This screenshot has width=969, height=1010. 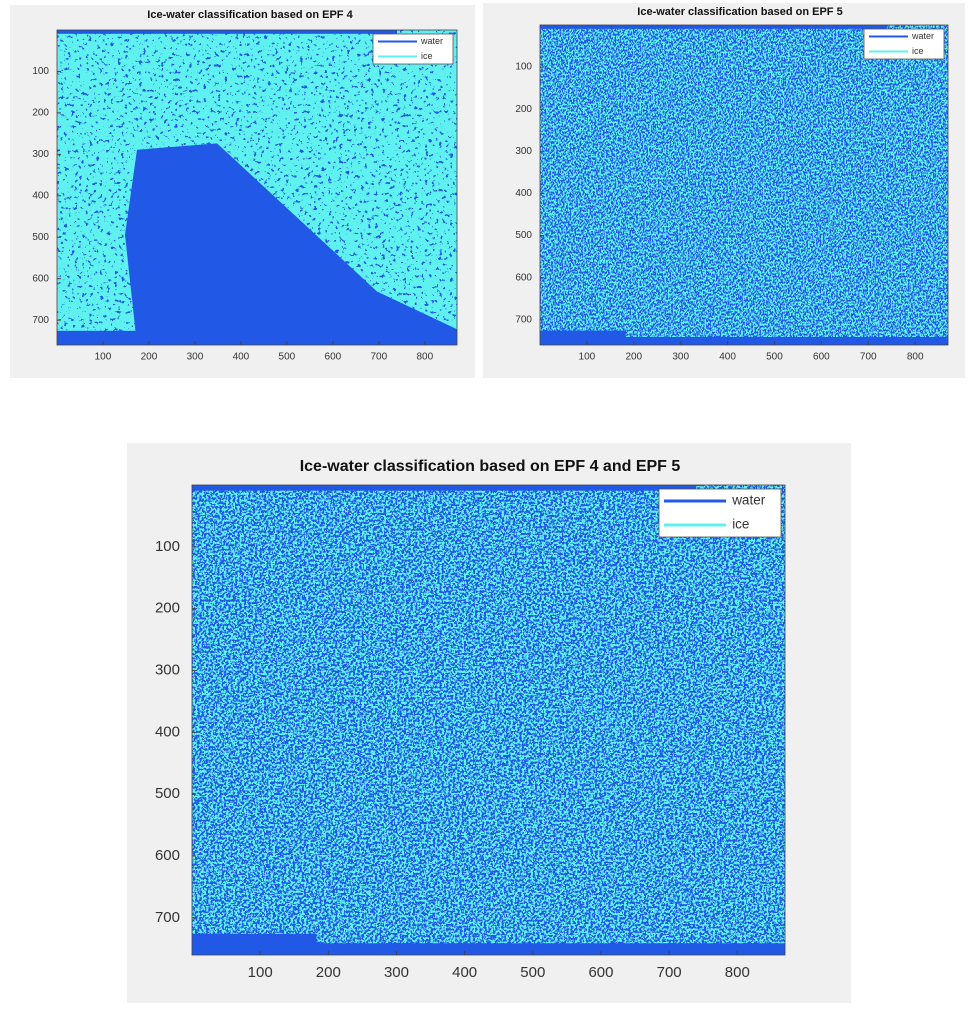 What do you see at coordinates (739, 12) in the screenshot?
I see `chart-title: Ice-water classification based on EPF 5` at bounding box center [739, 12].